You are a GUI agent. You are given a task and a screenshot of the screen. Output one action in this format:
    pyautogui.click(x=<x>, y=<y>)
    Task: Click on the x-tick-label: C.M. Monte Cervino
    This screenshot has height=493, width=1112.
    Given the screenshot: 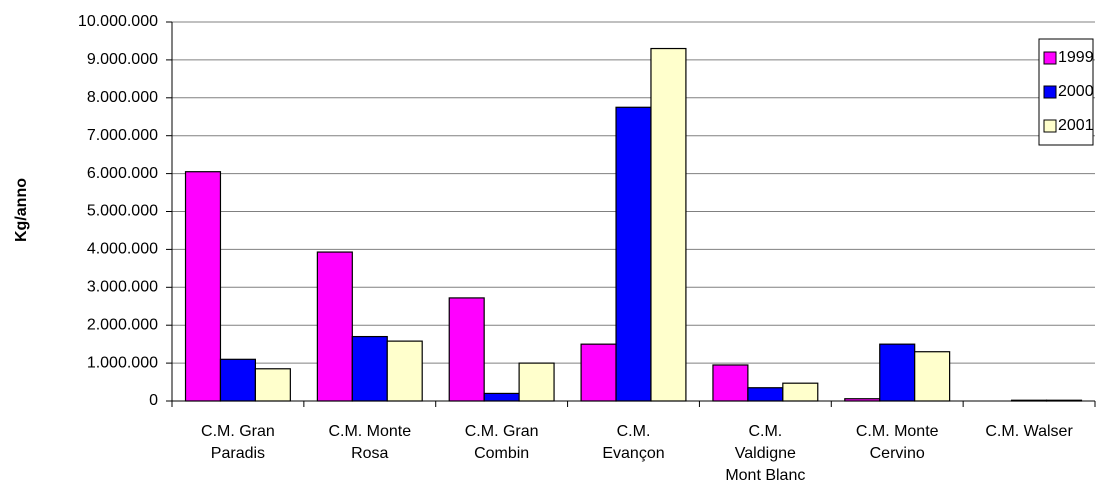 What is the action you would take?
    pyautogui.click(x=897, y=442)
    